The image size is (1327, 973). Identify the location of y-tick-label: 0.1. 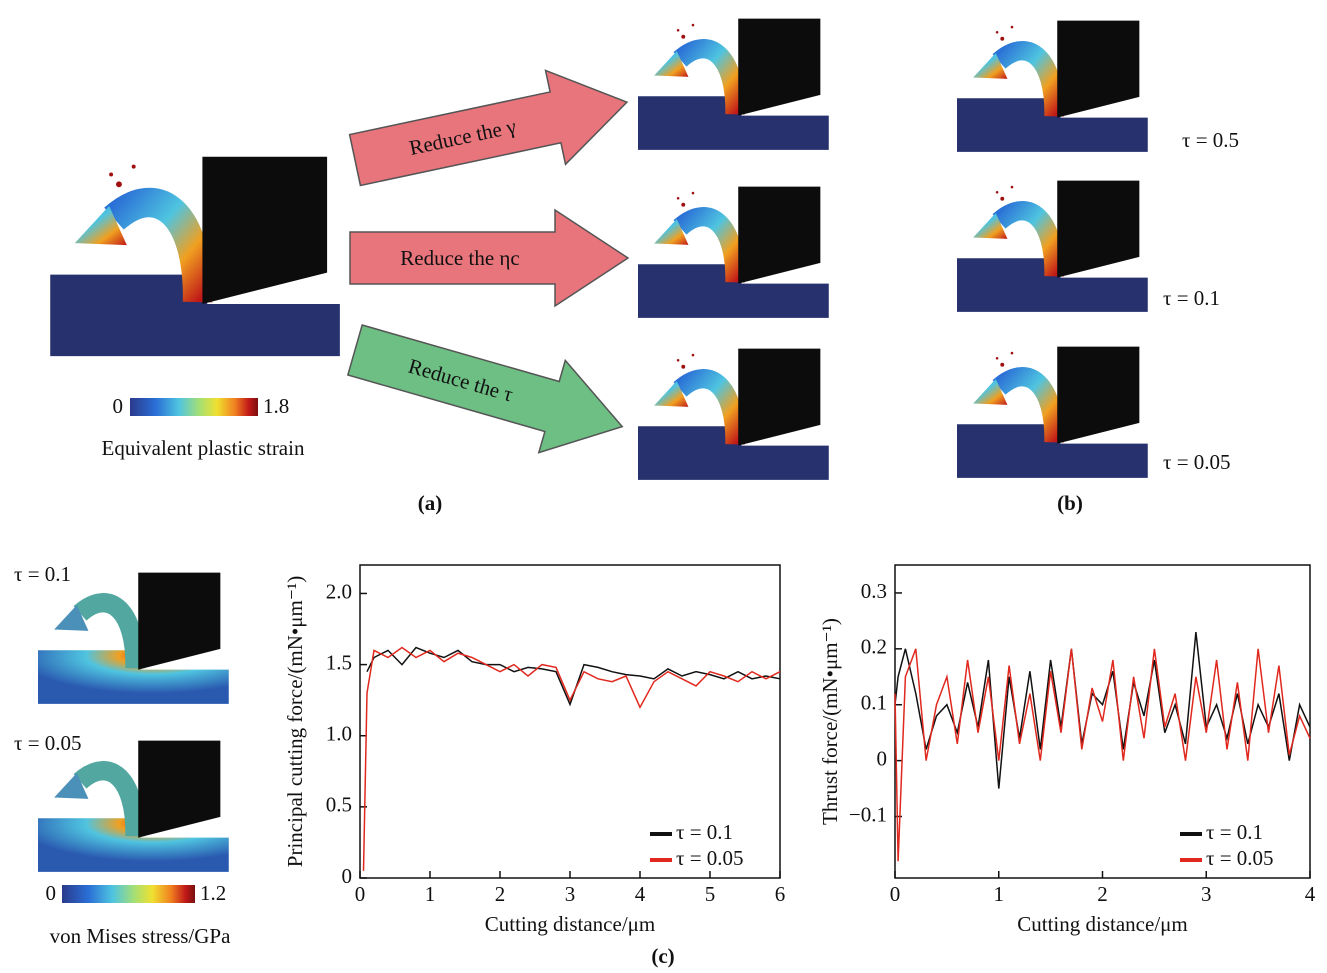
(874, 703).